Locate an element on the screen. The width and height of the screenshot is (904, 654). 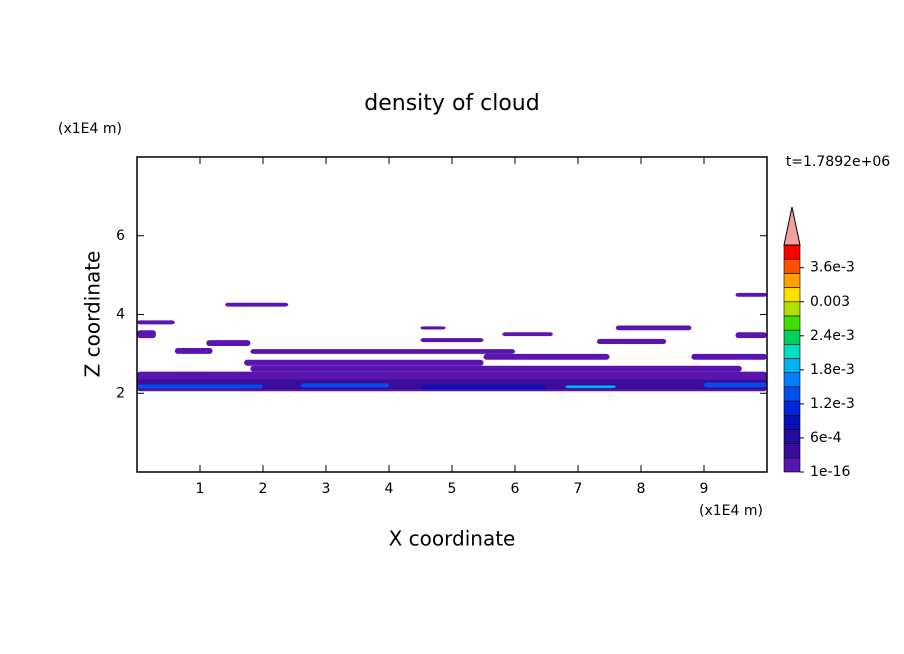
y-tick-label: 6 is located at coordinates (120, 236).